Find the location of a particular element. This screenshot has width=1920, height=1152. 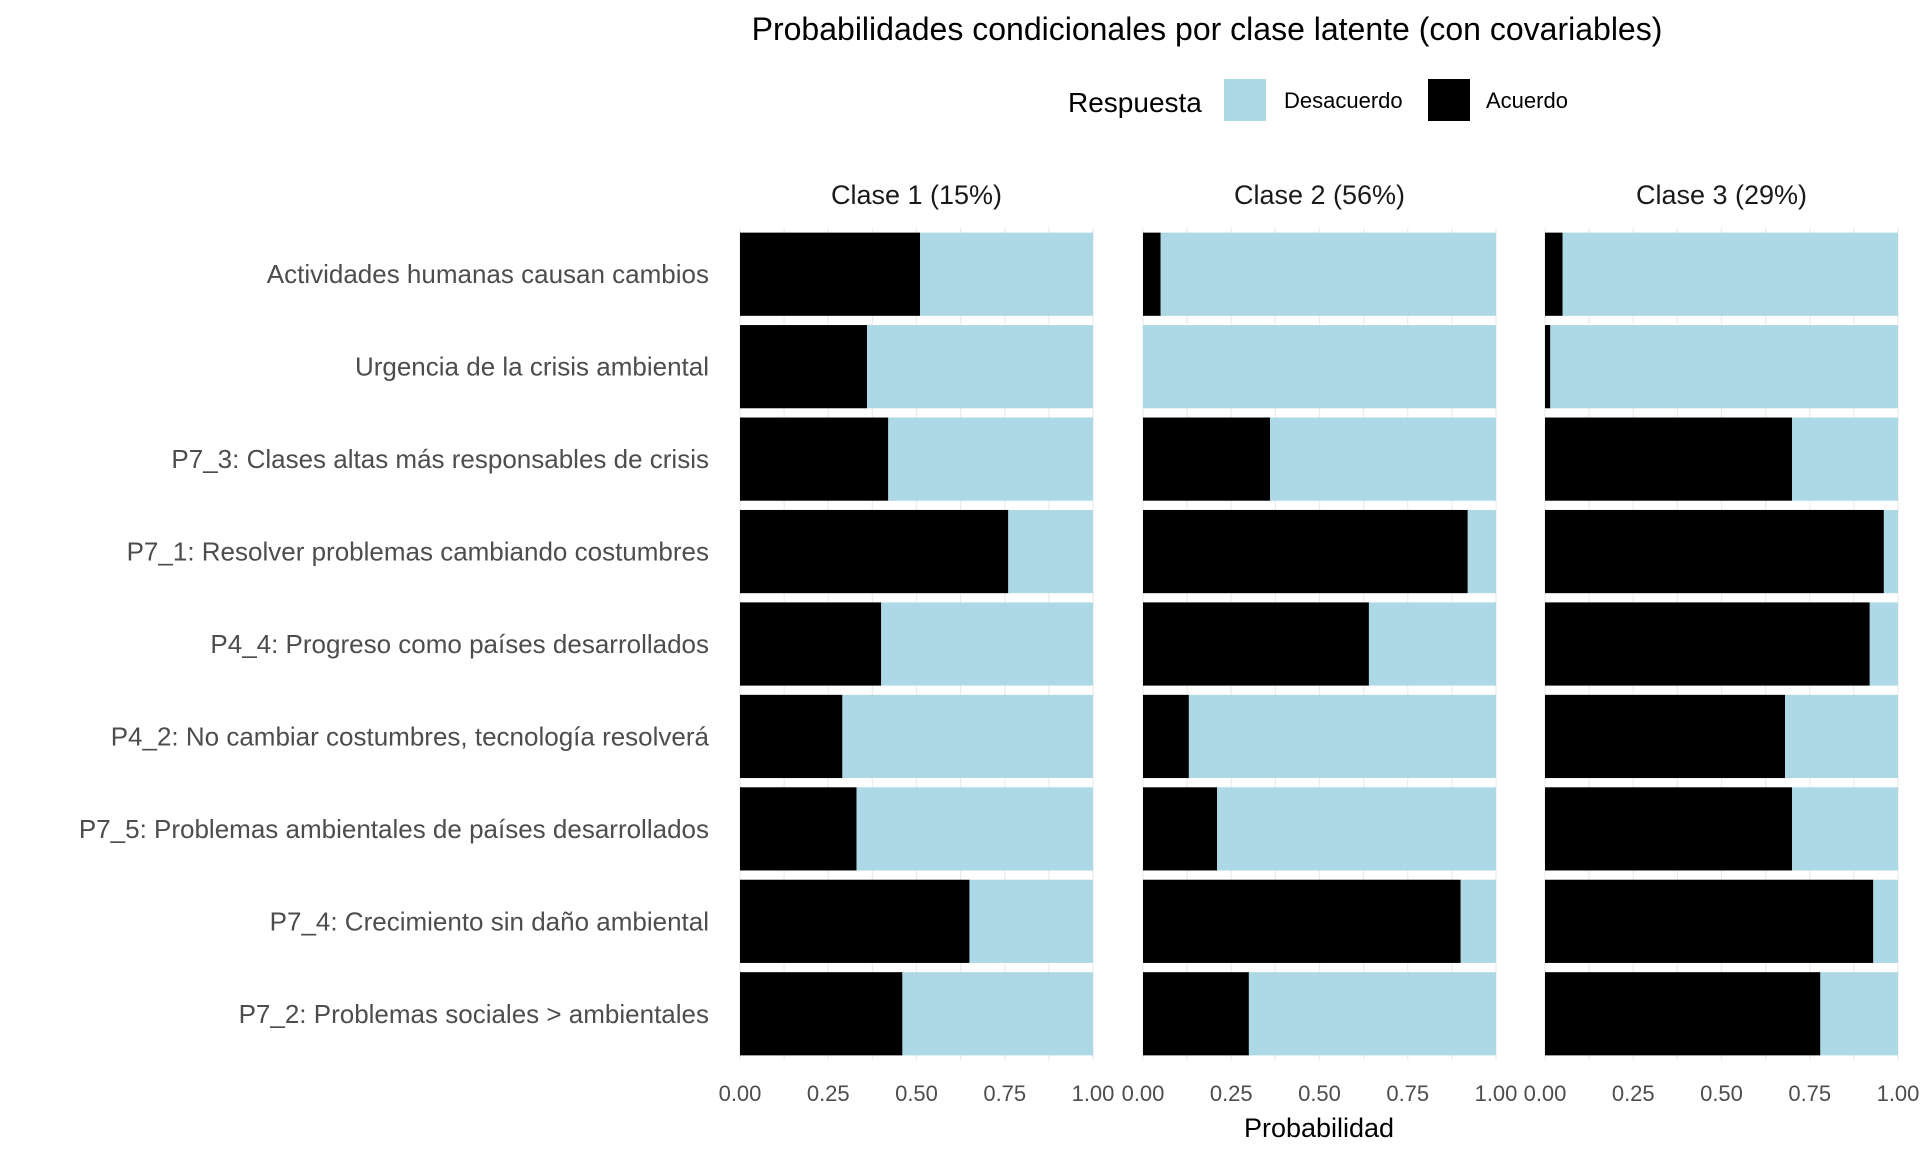

category-label: P7_2: Problemas sociales > ambientales is located at coordinates (474, 1014).